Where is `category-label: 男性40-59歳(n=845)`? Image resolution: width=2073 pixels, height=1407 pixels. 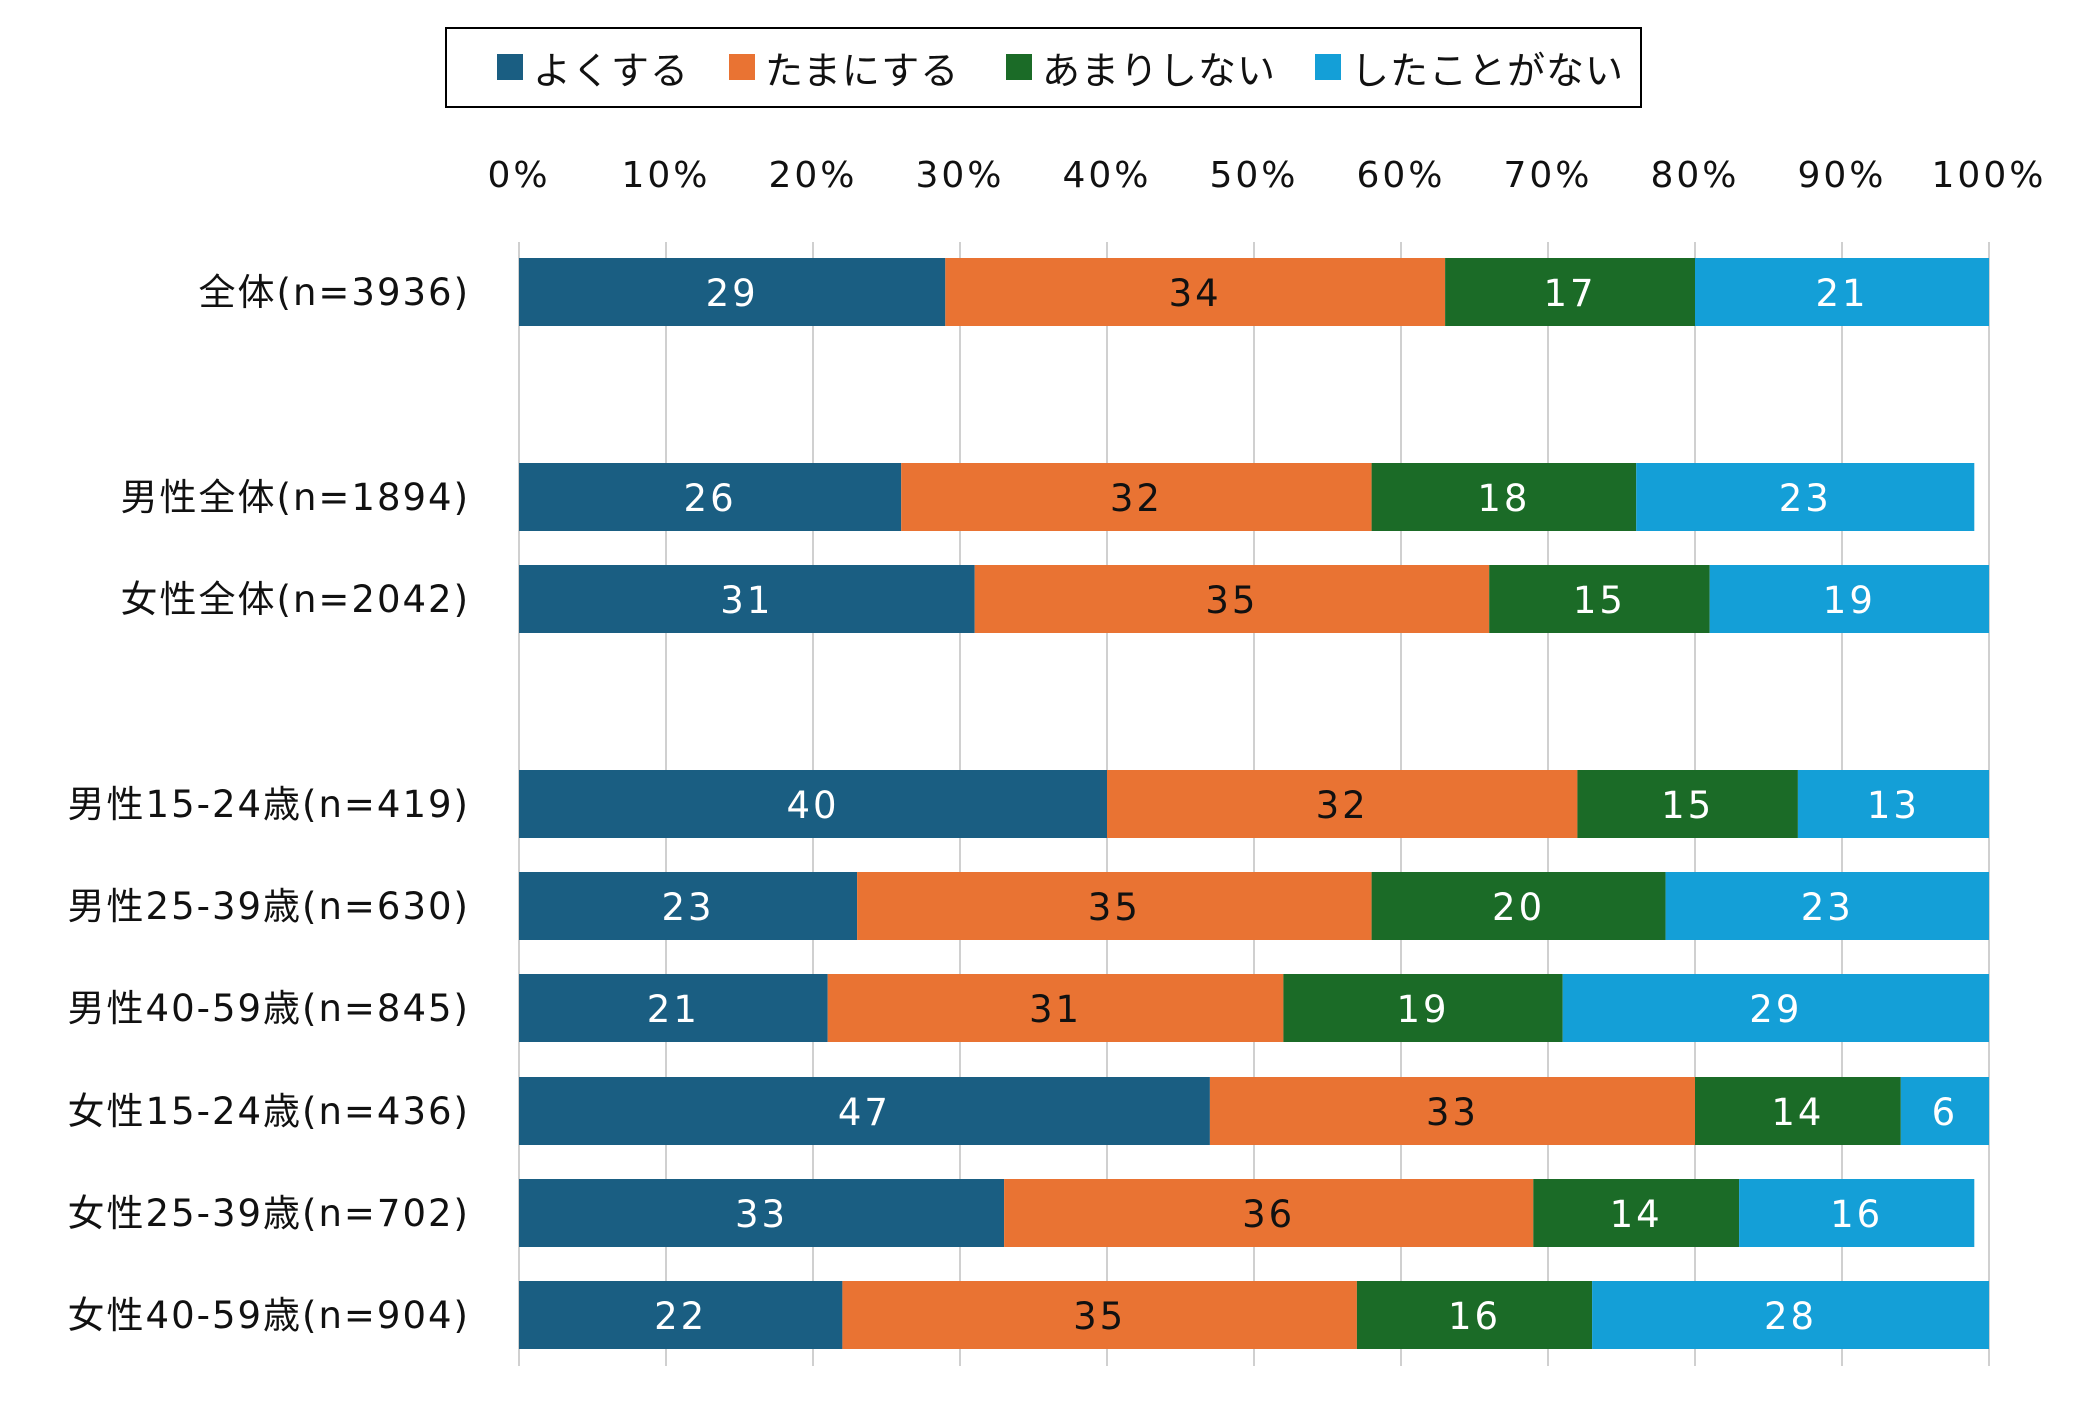
category-label: 男性40-59歳(n=845) is located at coordinates (269, 1008).